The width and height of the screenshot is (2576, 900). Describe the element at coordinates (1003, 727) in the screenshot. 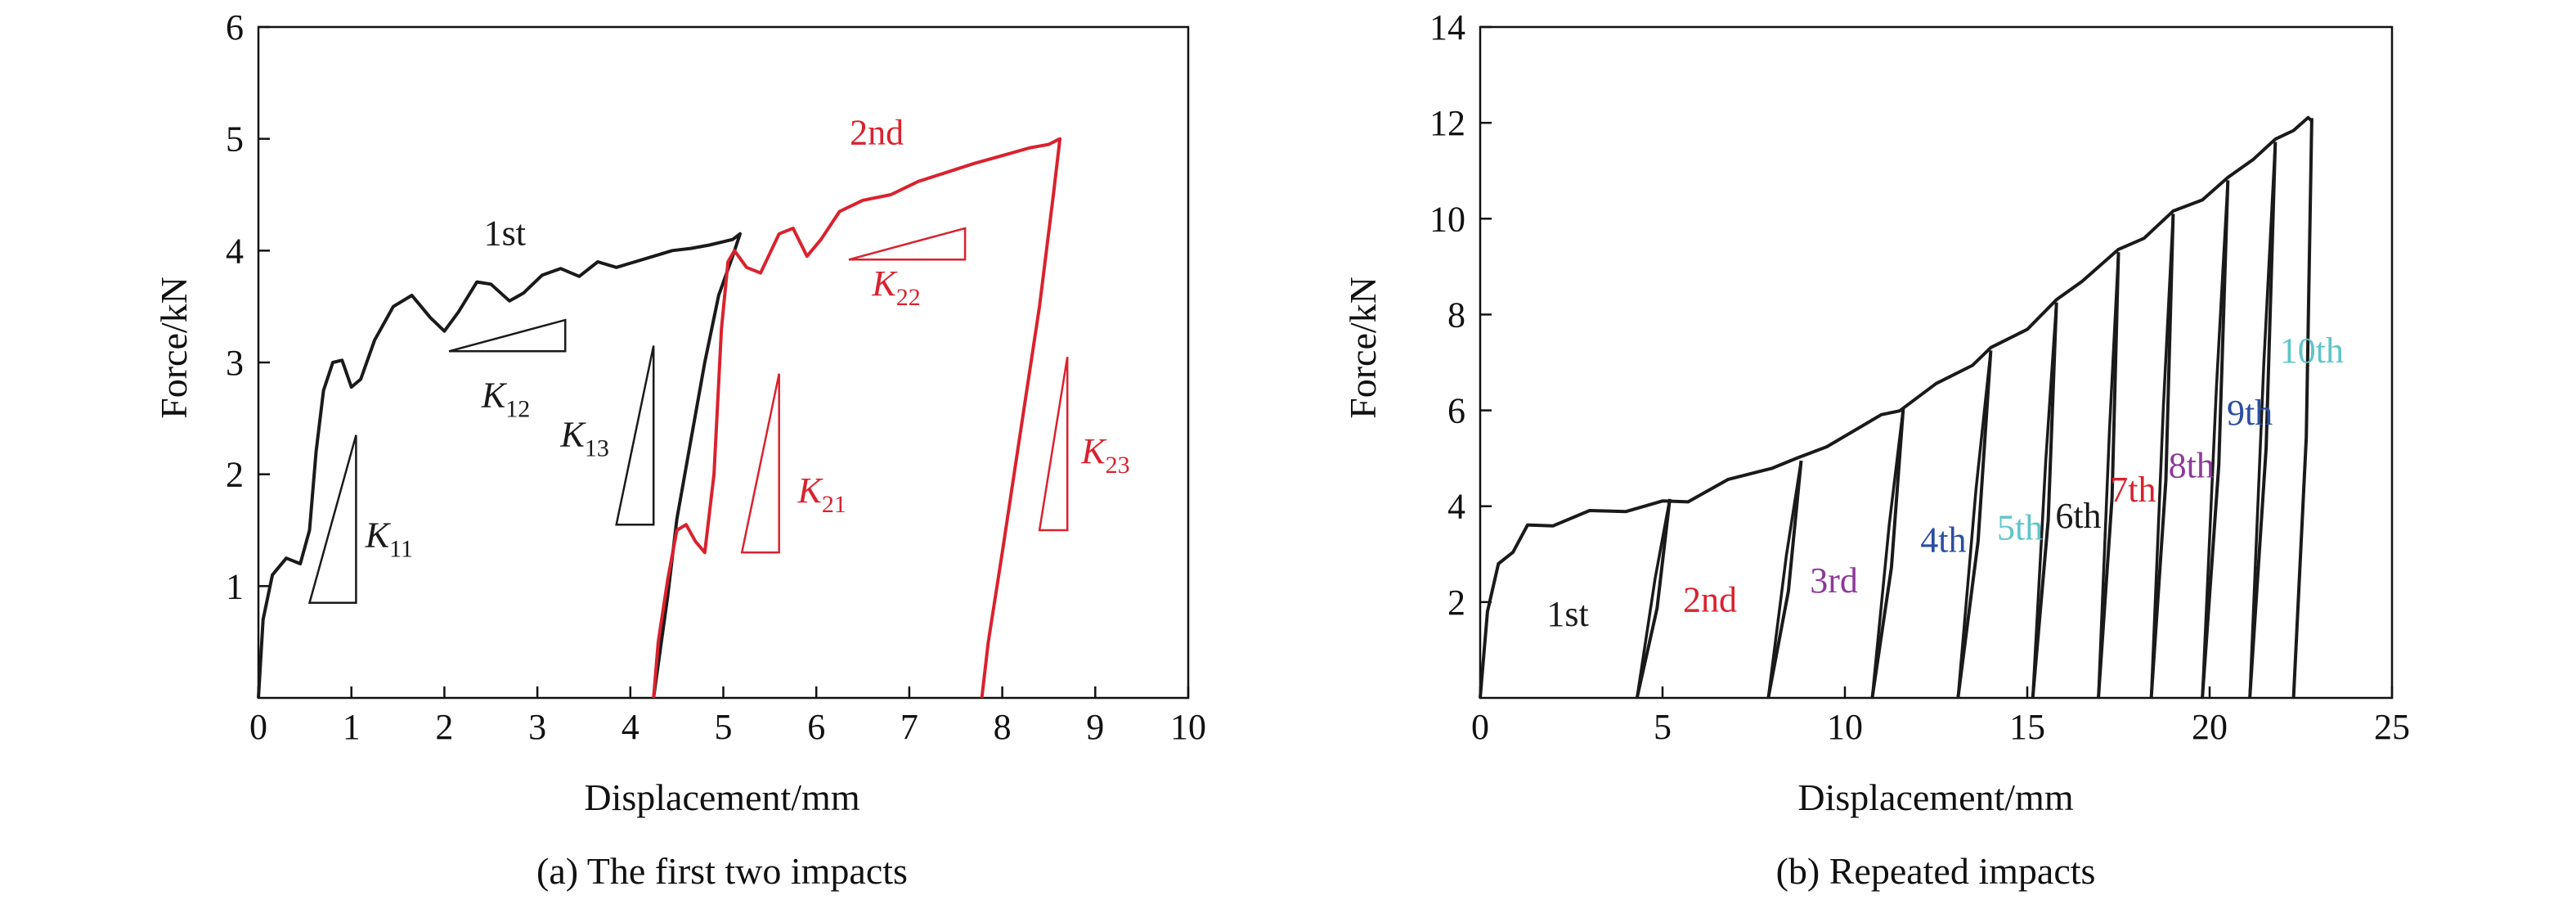

I see `panel-a-xtick-label: 8` at that location.